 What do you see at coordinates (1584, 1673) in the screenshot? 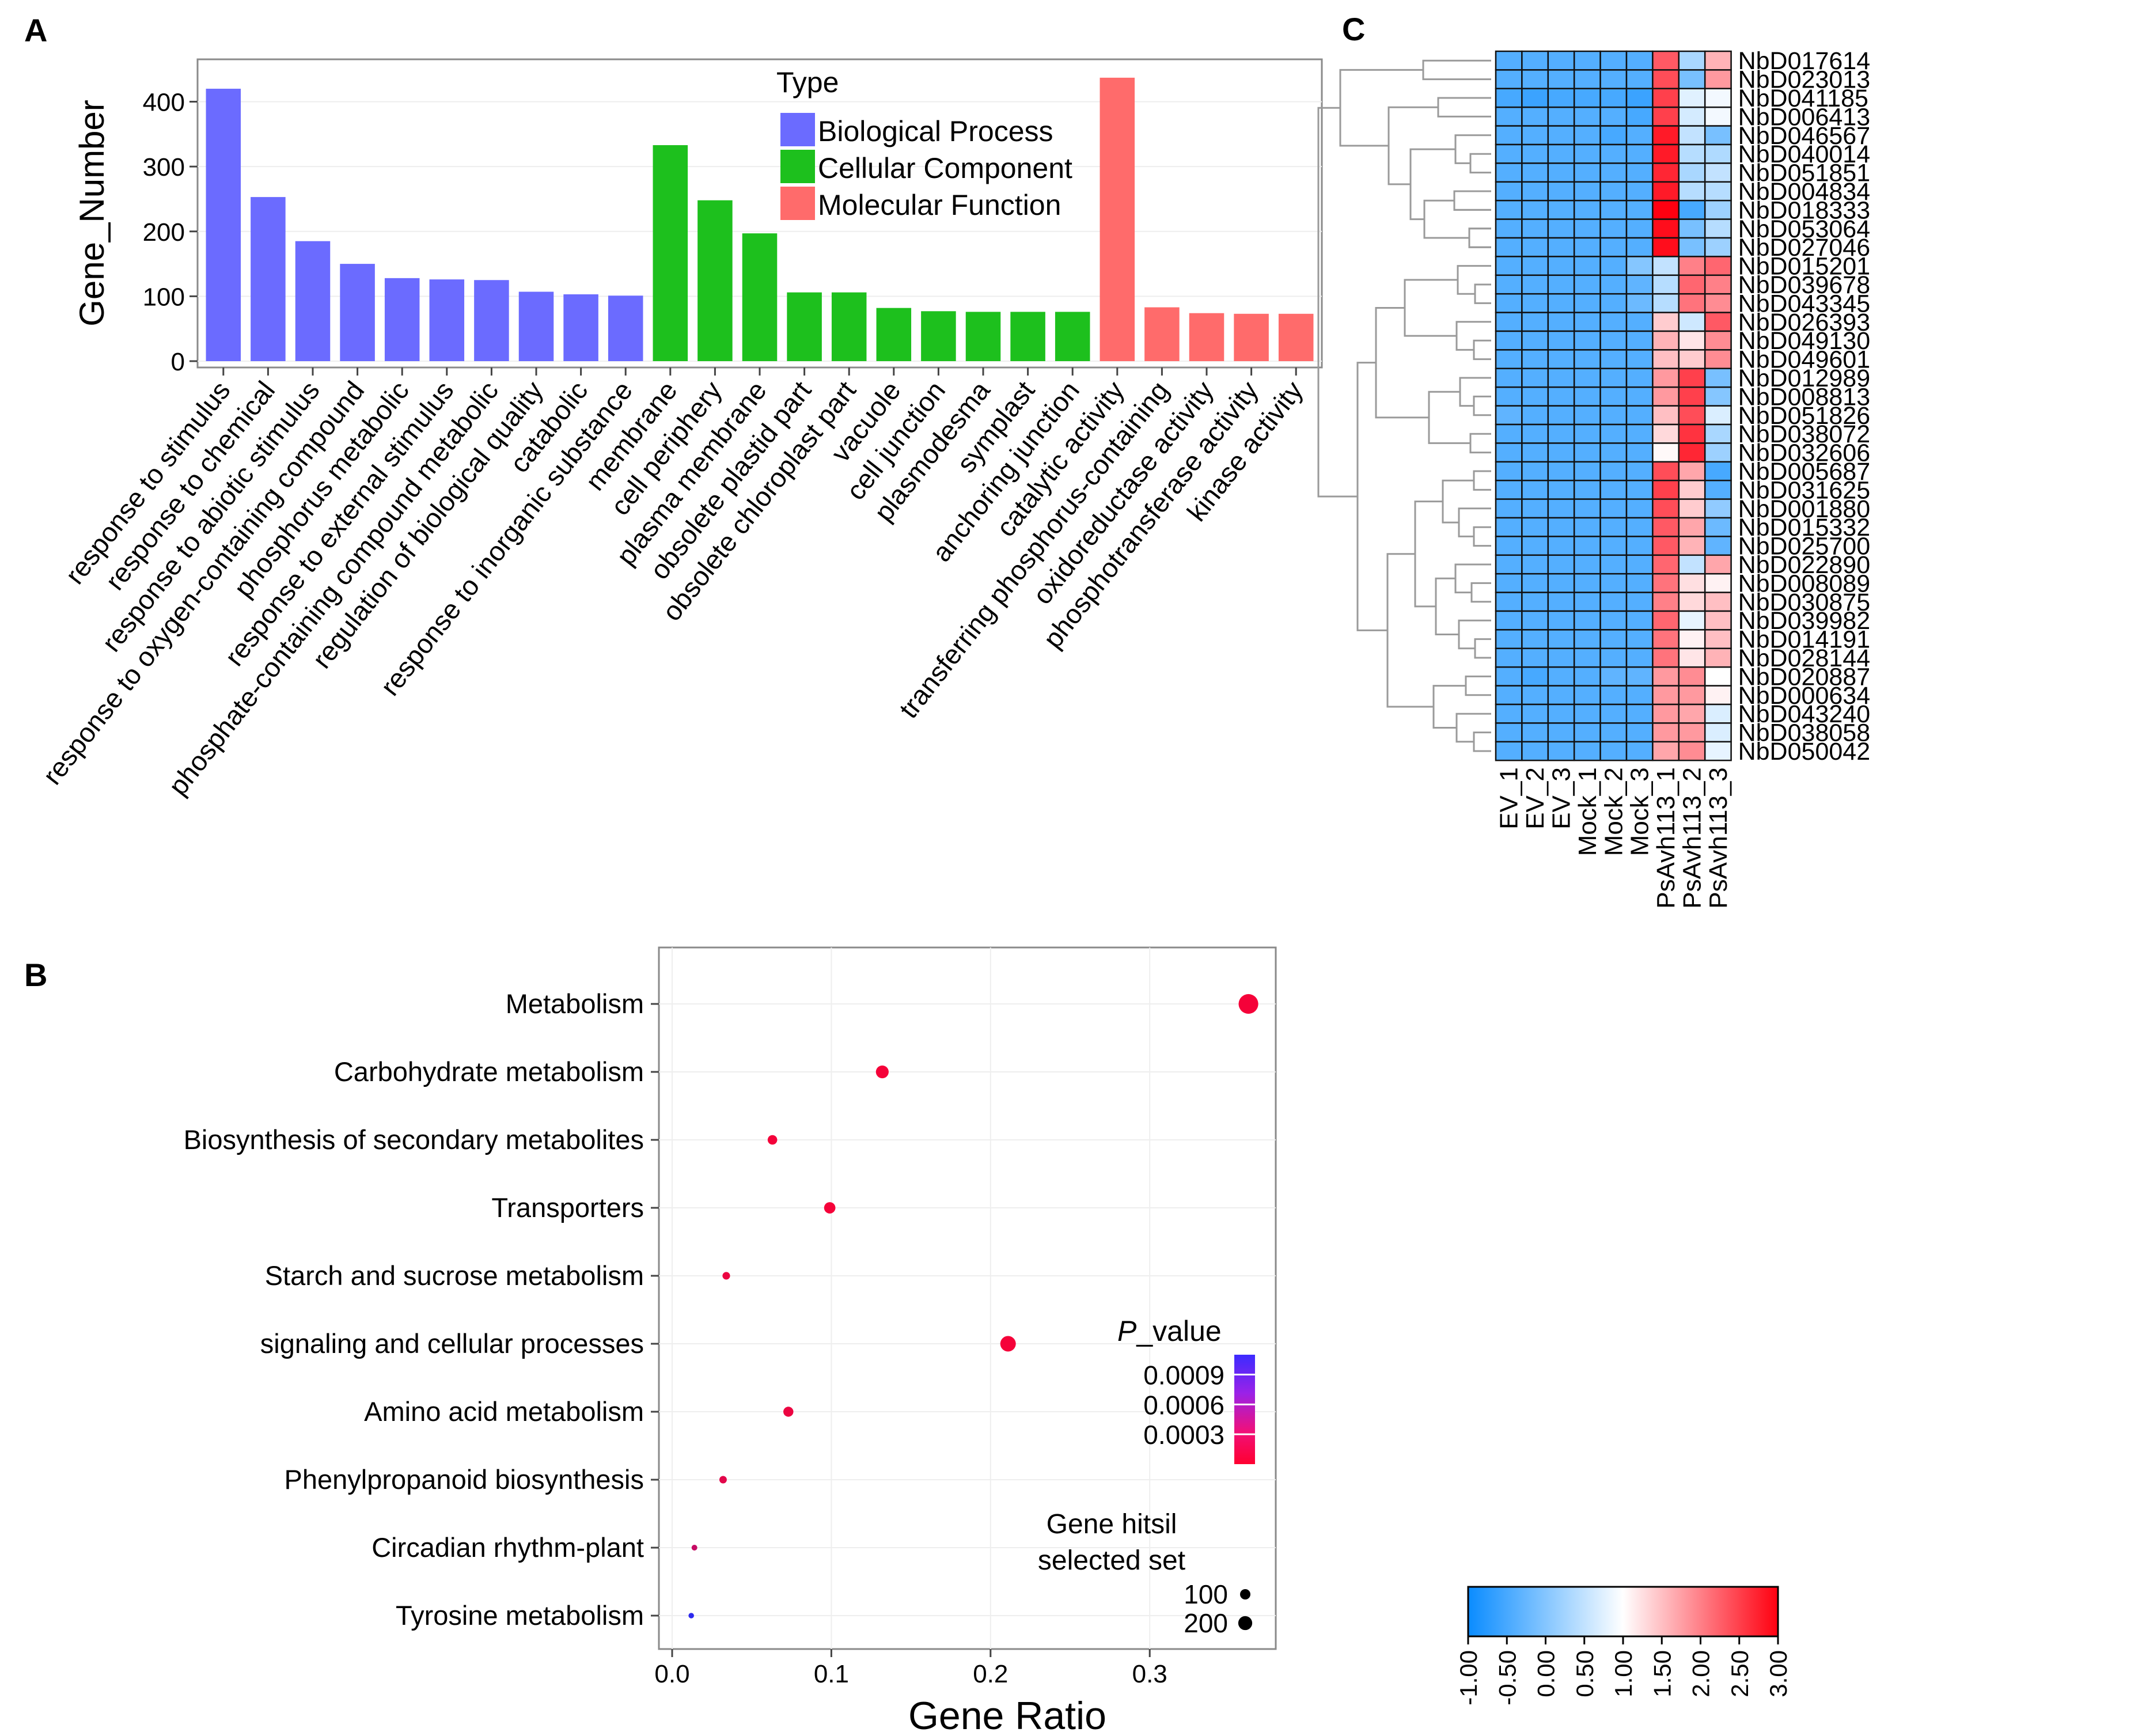
I see `colorbar-tick-label: 0.50` at bounding box center [1584, 1673].